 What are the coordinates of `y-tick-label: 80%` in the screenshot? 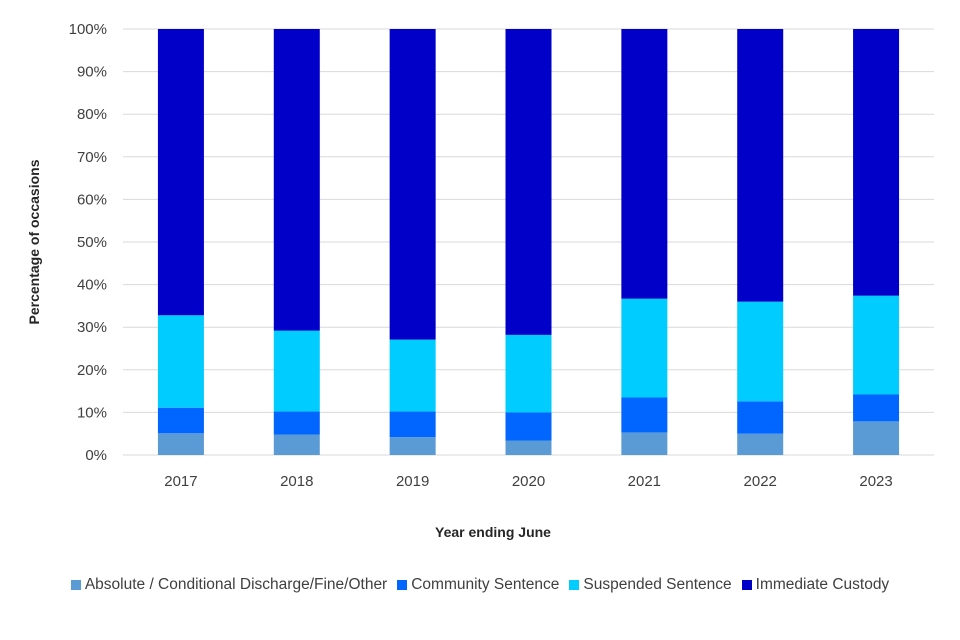 It's located at (92, 114).